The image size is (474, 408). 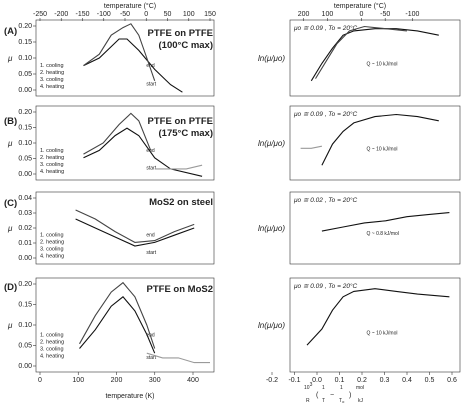 I want to click on top-right-tick-label: -100, so click(x=412, y=14).